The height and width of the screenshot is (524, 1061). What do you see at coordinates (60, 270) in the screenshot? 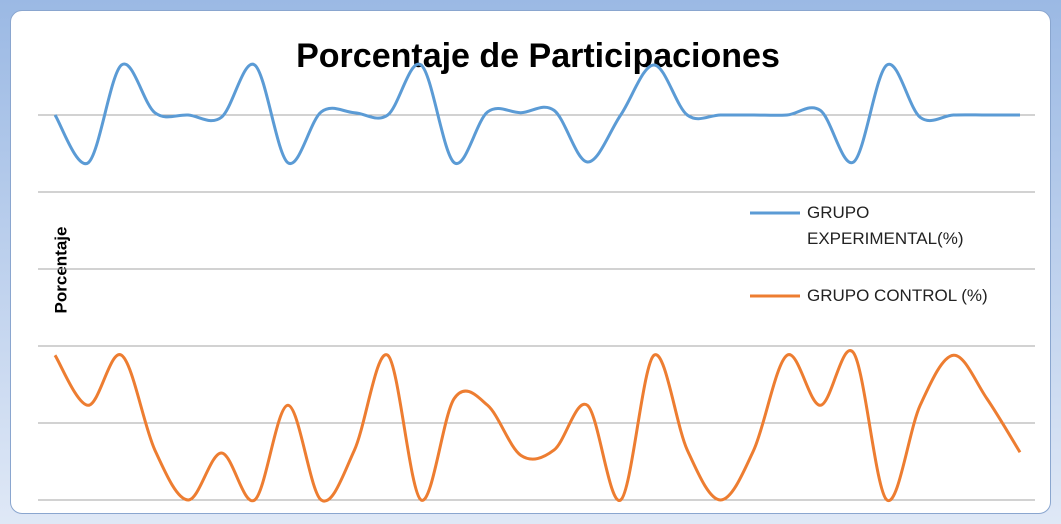
I see `y-axis-label: Porcentaje` at bounding box center [60, 270].